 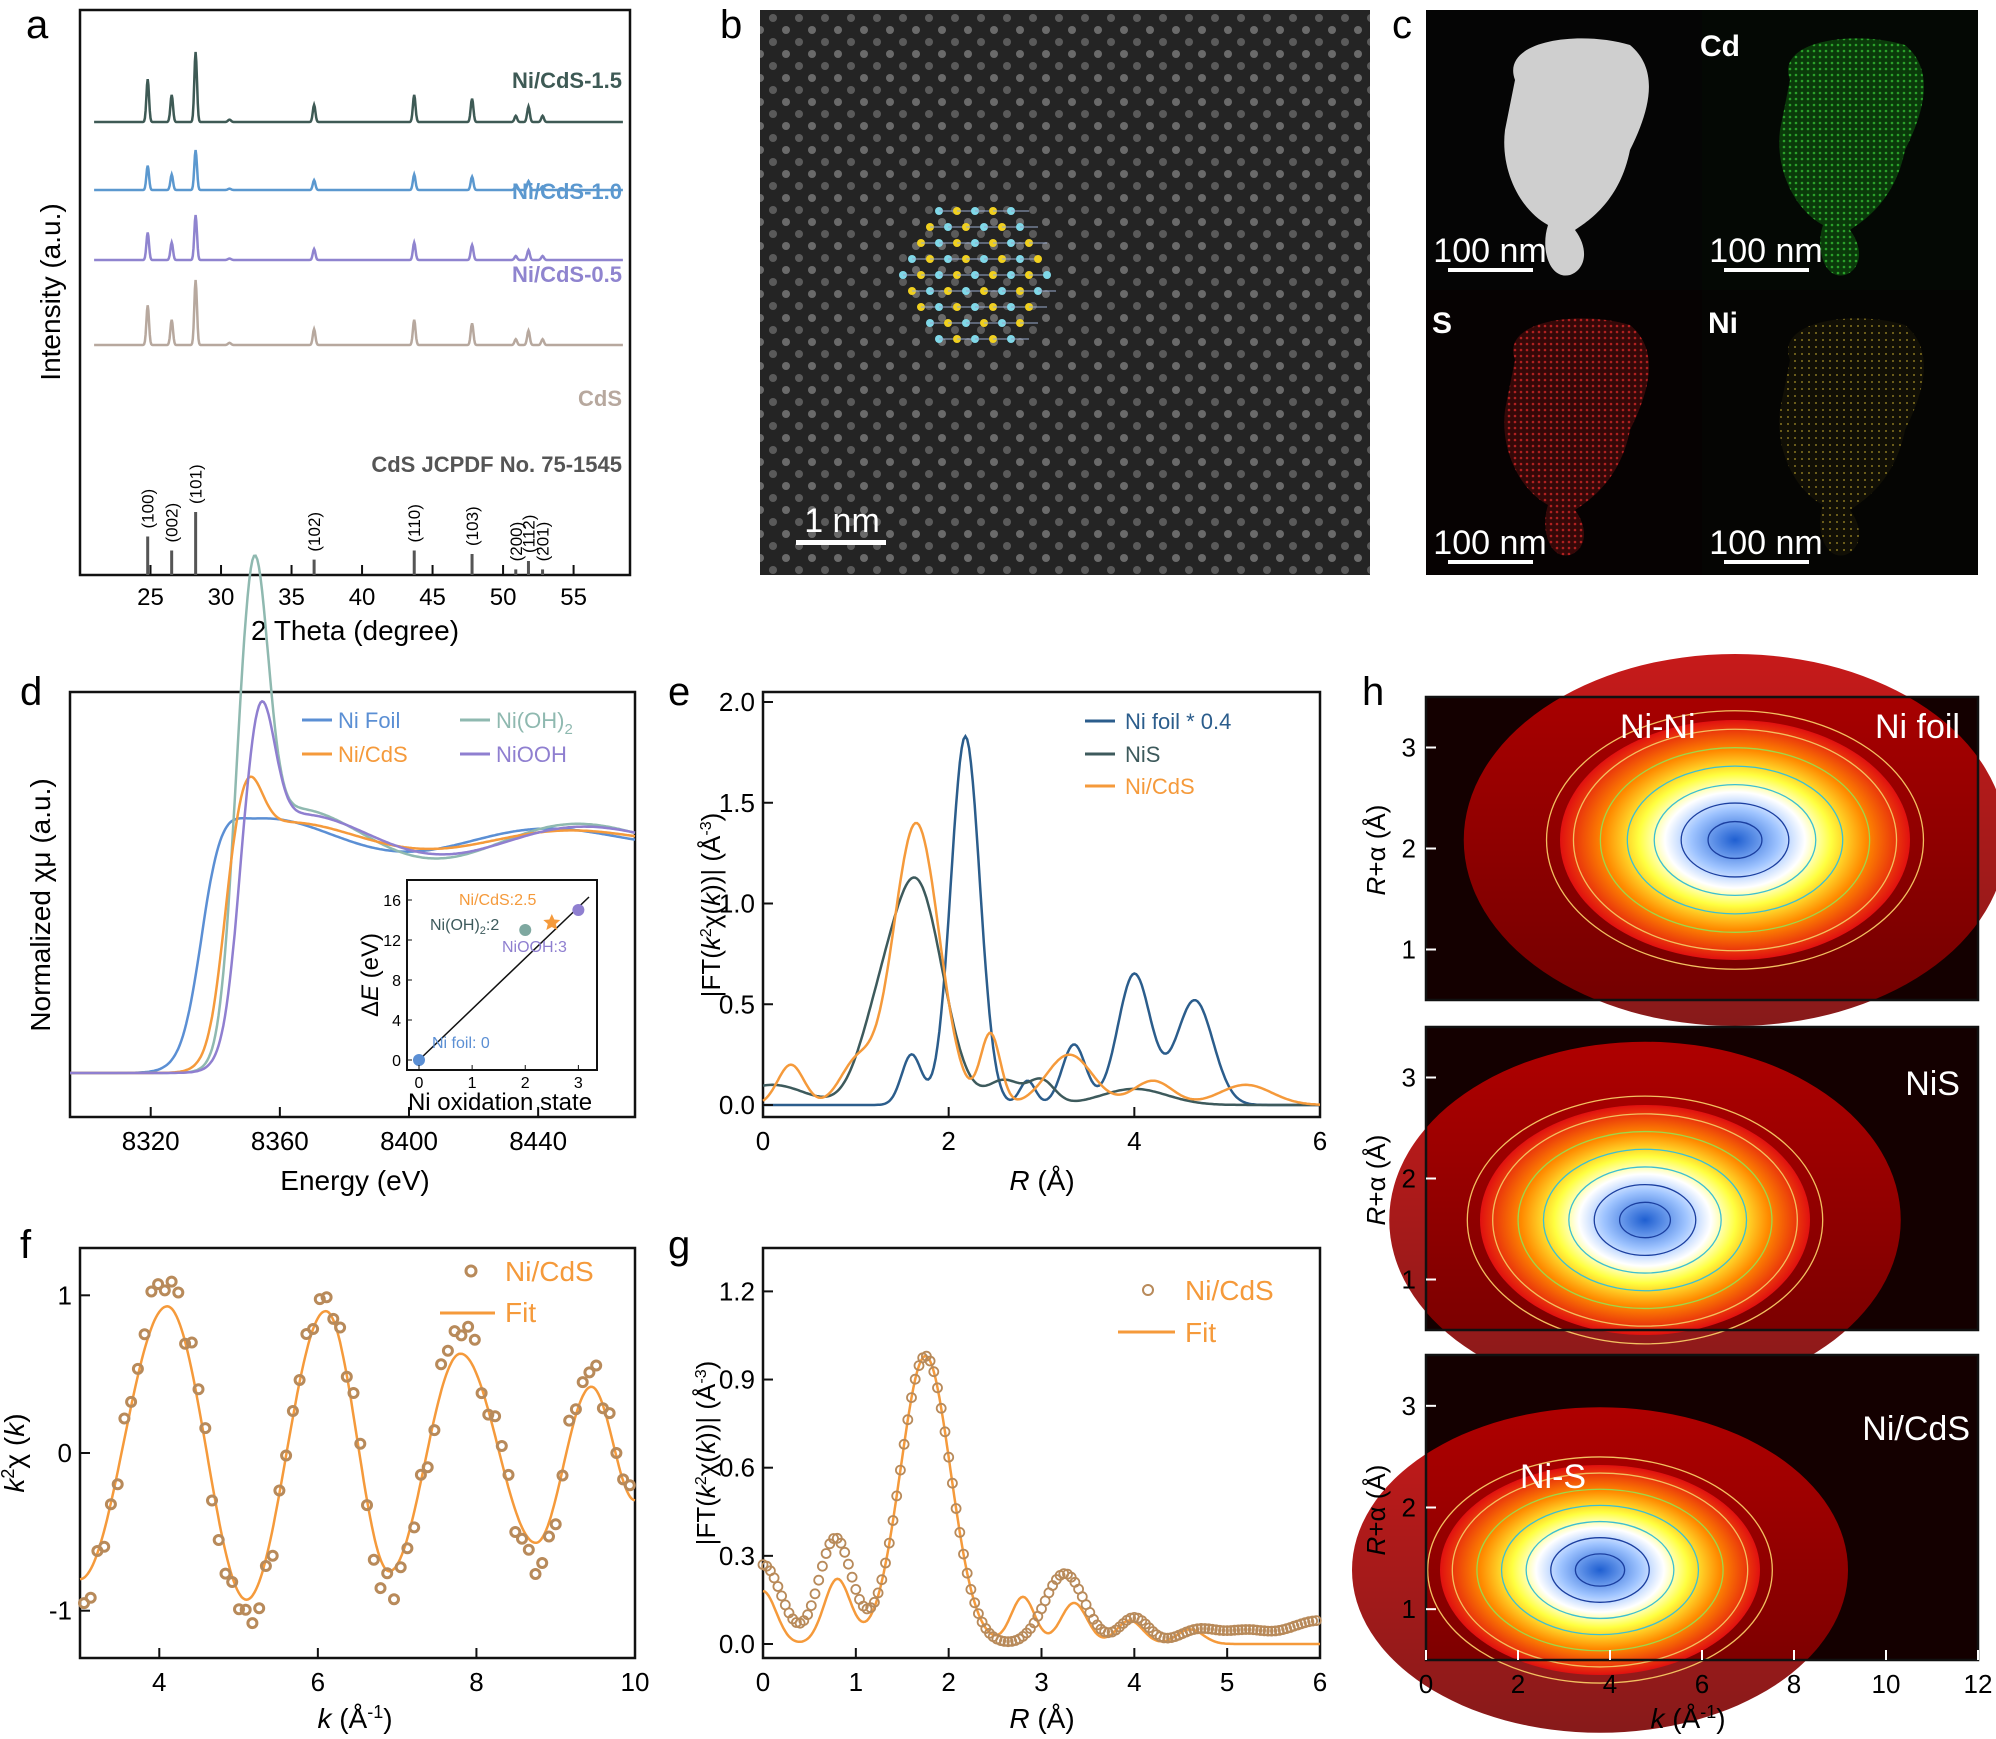 What do you see at coordinates (578, 910) in the screenshot?
I see `inset-point` at bounding box center [578, 910].